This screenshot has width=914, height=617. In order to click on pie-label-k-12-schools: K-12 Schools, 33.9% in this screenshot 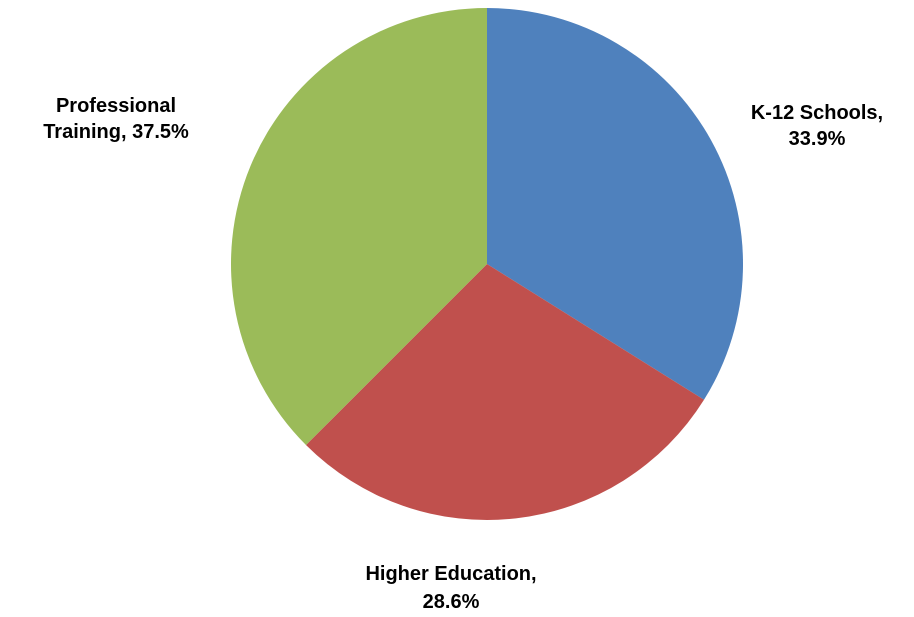, I will do `click(817, 126)`.